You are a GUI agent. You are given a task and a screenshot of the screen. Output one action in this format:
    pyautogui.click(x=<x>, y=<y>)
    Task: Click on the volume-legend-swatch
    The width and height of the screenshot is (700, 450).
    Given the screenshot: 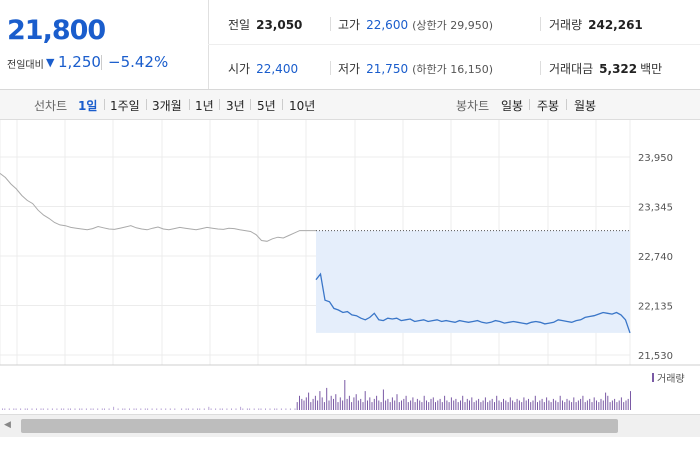 What is the action you would take?
    pyautogui.click(x=653, y=377)
    